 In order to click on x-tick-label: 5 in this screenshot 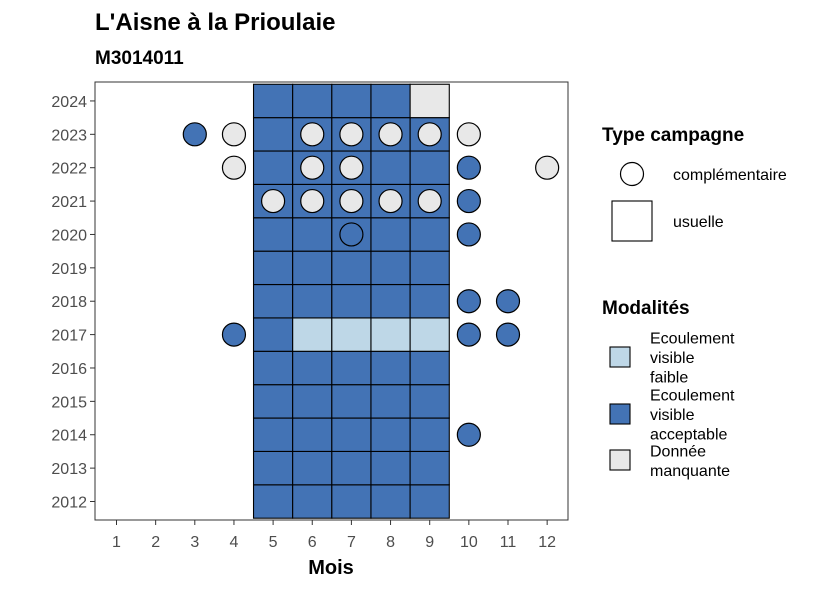, I will do `click(273, 542)`.